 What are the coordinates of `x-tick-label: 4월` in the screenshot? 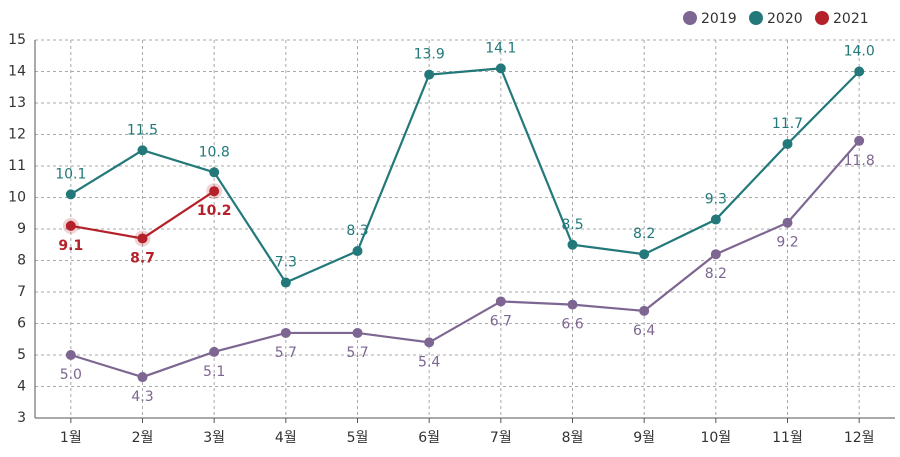 It's located at (286, 438).